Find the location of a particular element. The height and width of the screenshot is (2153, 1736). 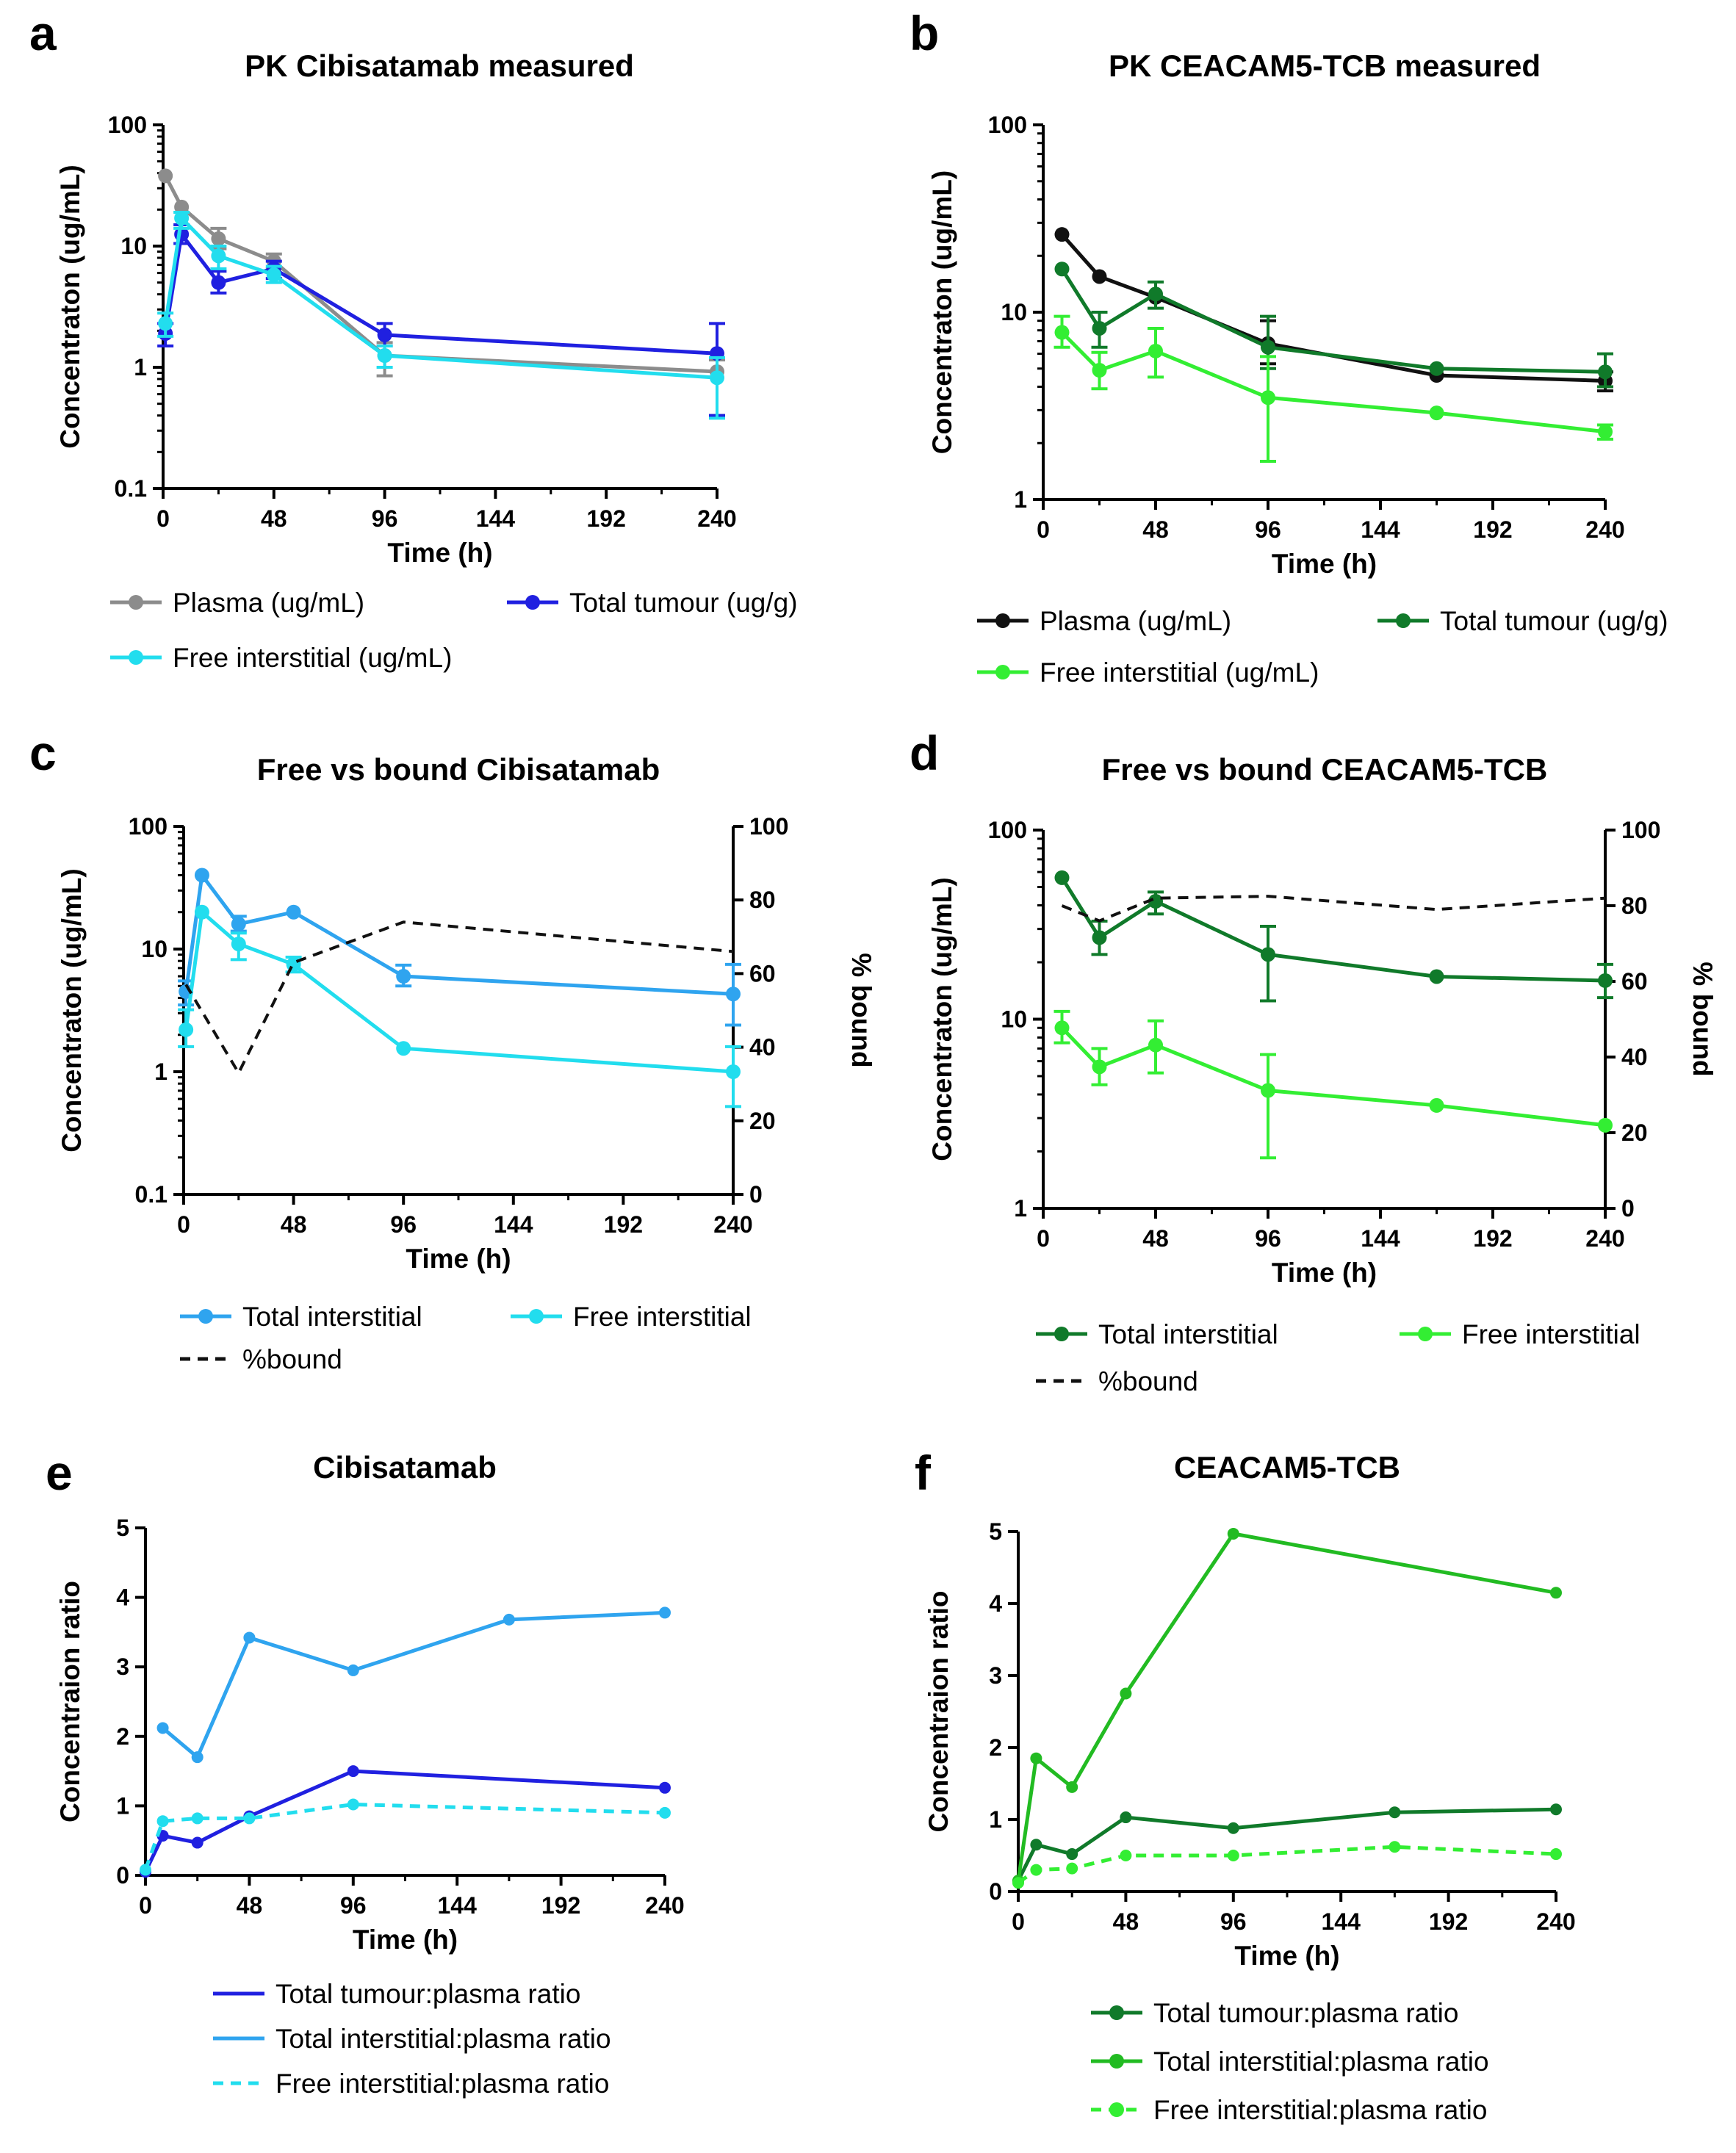

legend-item: Free interstitial:plasma ratio is located at coordinates (1289, 2110).